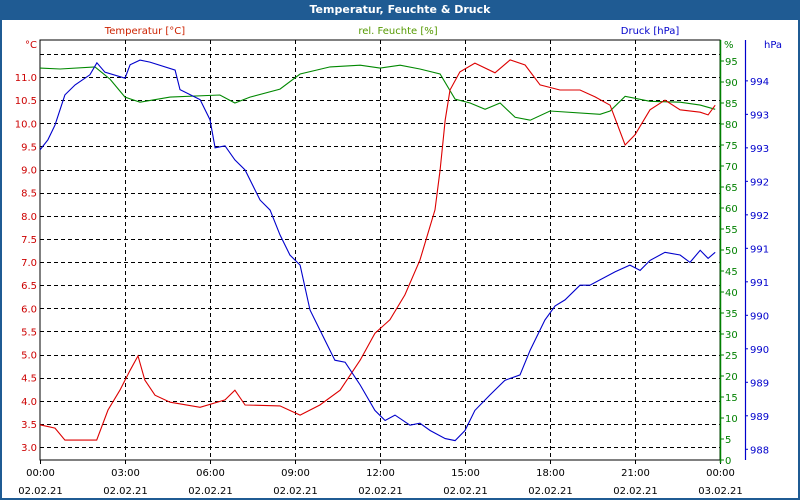 This screenshot has width=800, height=500. What do you see at coordinates (26, 78) in the screenshot?
I see `temperature-tick-label: 11.0` at bounding box center [26, 78].